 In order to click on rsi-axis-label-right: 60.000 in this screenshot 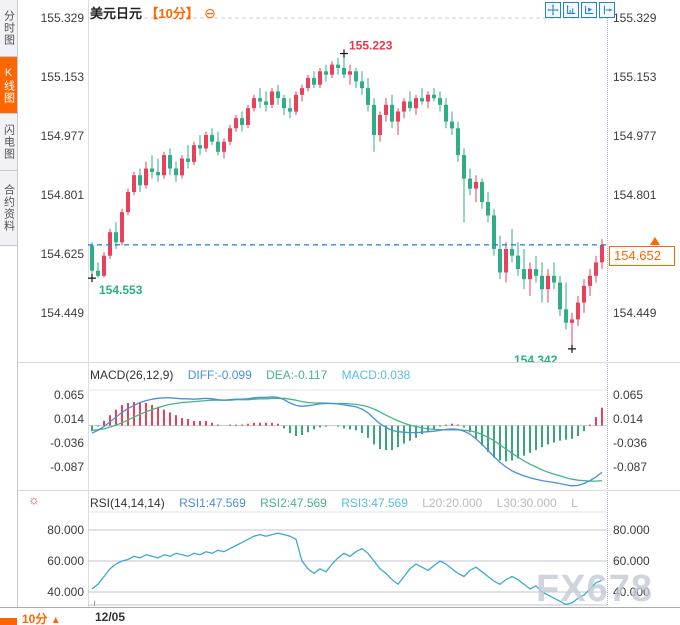, I will do `click(631, 561)`.